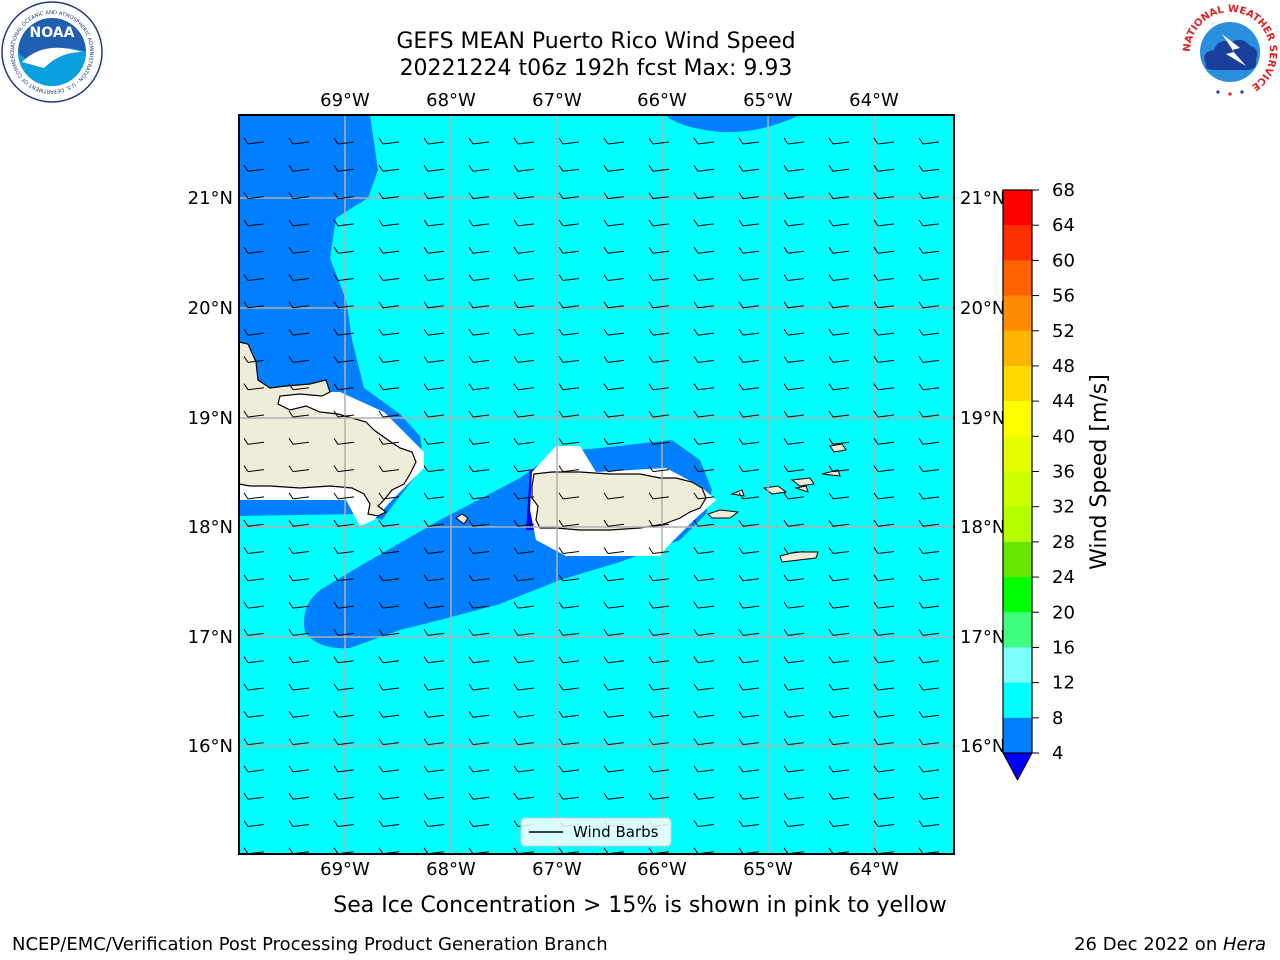  I want to click on lon-label-bottom-65w: 65°W, so click(768, 869).